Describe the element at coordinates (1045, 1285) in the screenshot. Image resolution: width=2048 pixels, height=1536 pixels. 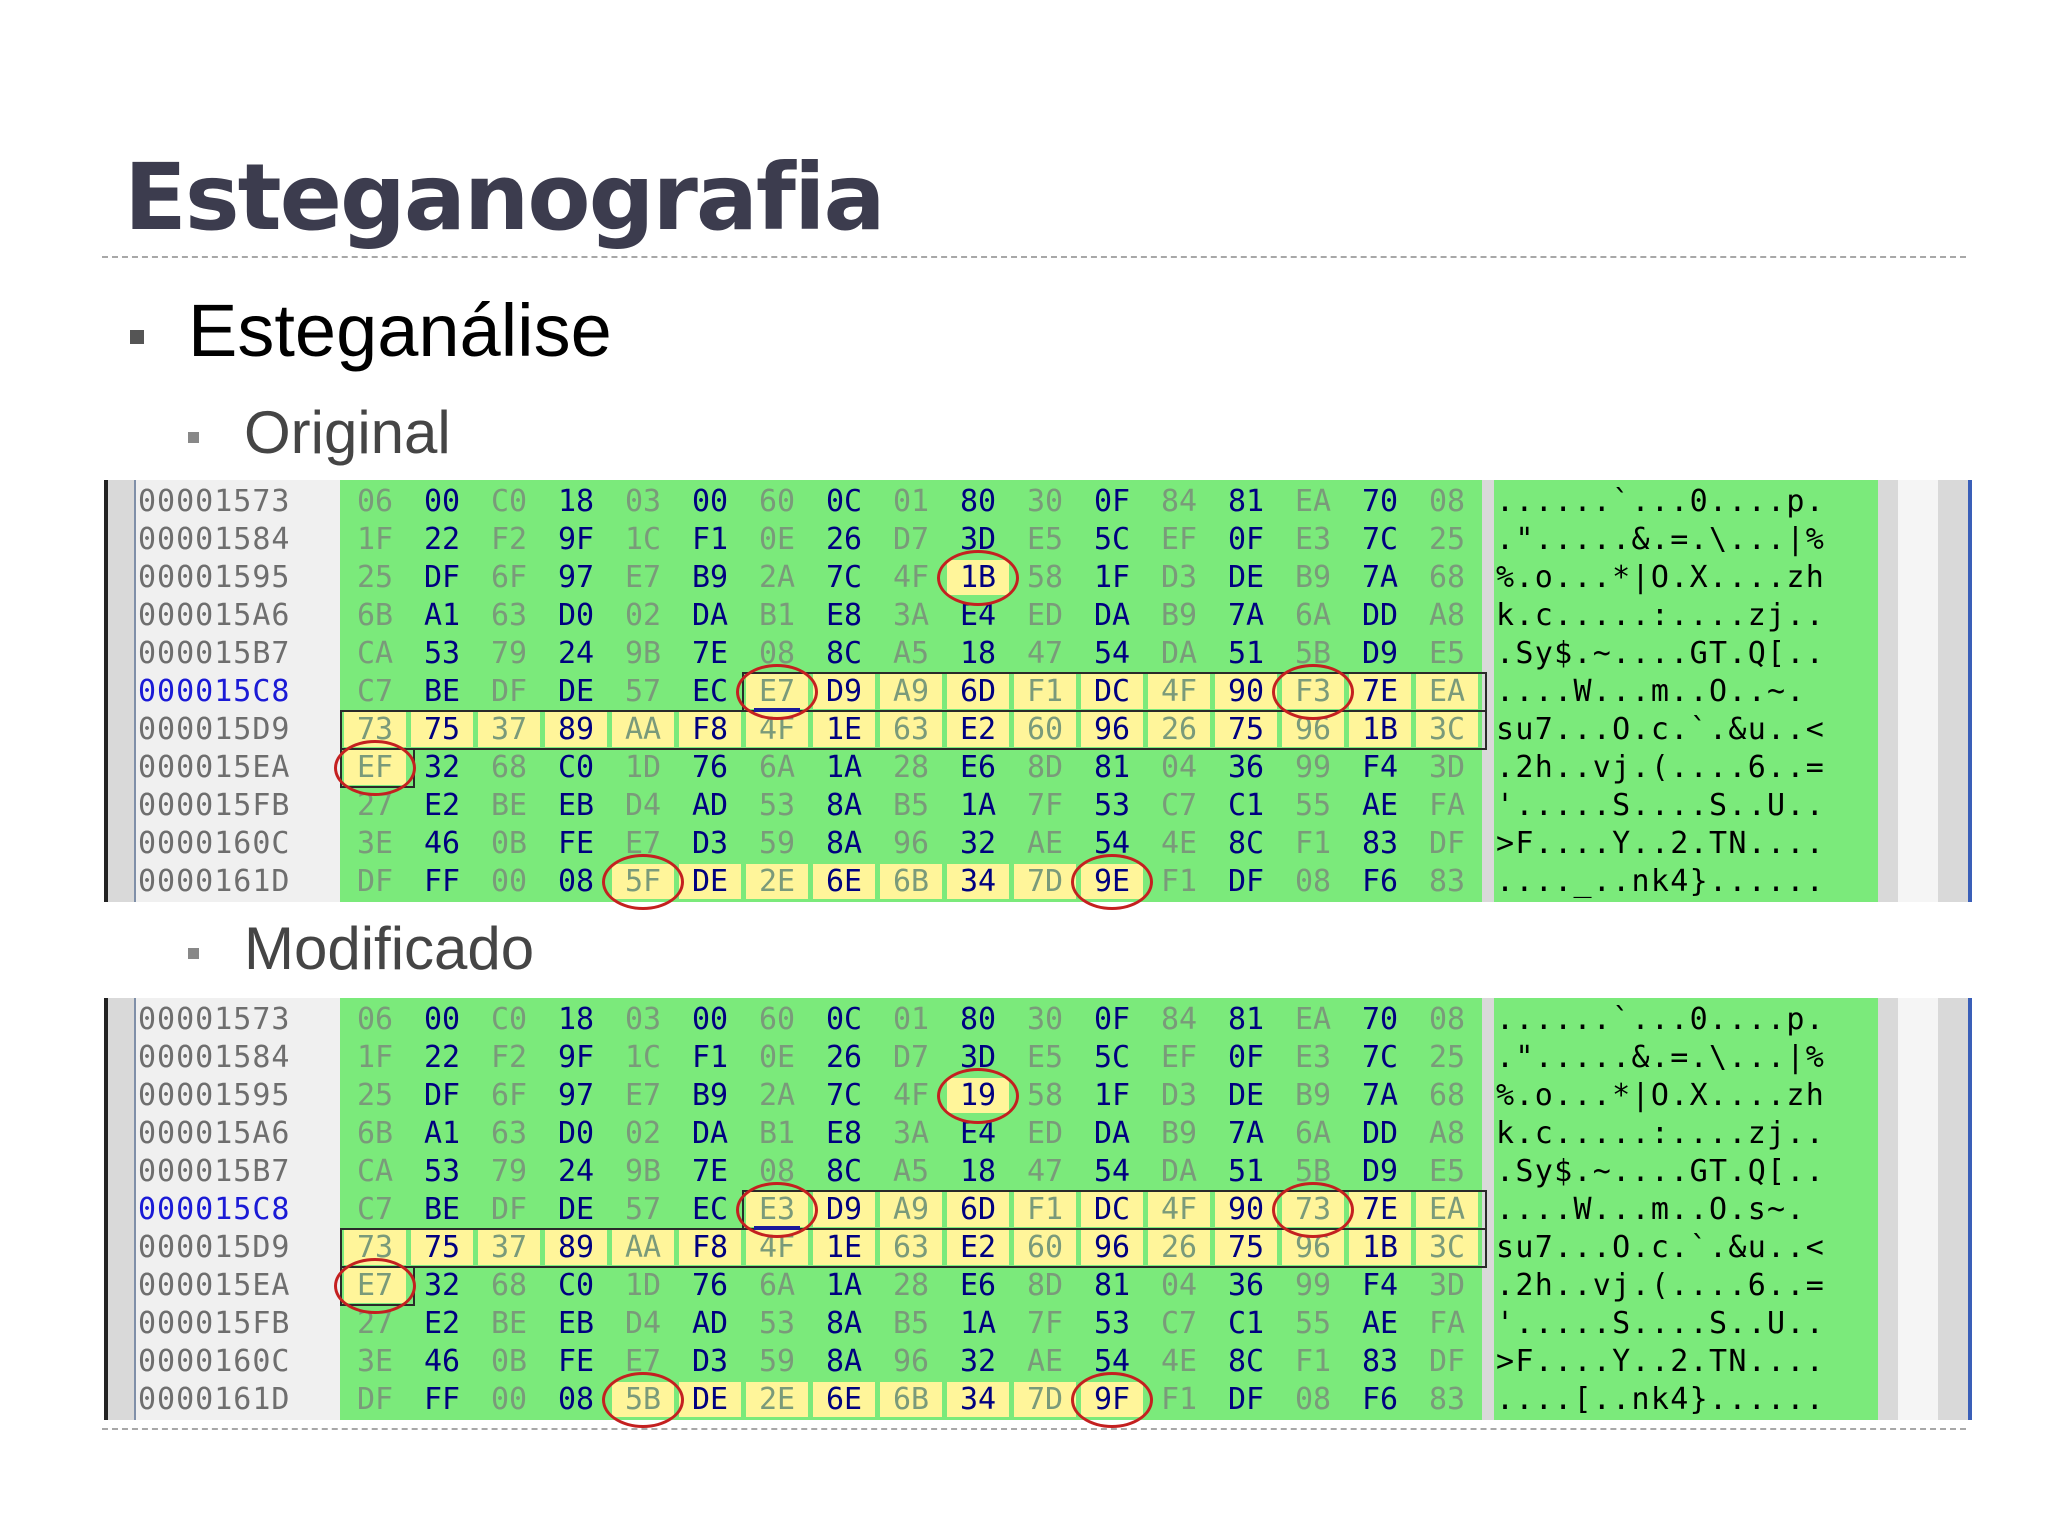
I see `hex-byte: 8D` at that location.